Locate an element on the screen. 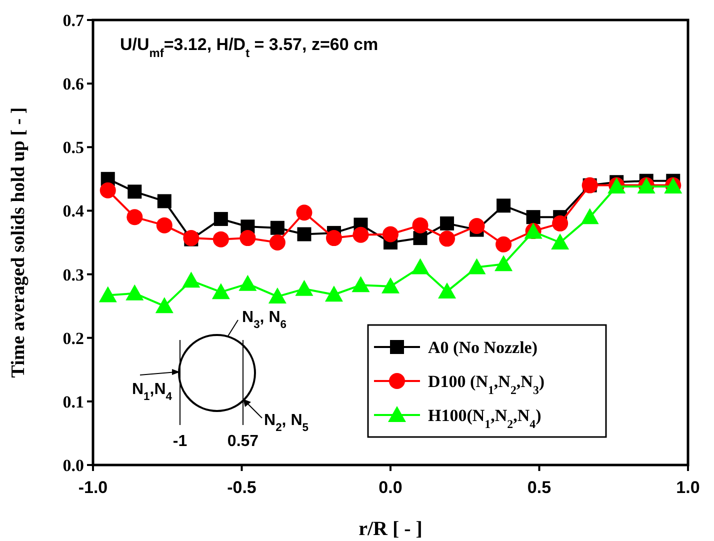  x-tick-label: 0.5 is located at coordinates (539, 487).